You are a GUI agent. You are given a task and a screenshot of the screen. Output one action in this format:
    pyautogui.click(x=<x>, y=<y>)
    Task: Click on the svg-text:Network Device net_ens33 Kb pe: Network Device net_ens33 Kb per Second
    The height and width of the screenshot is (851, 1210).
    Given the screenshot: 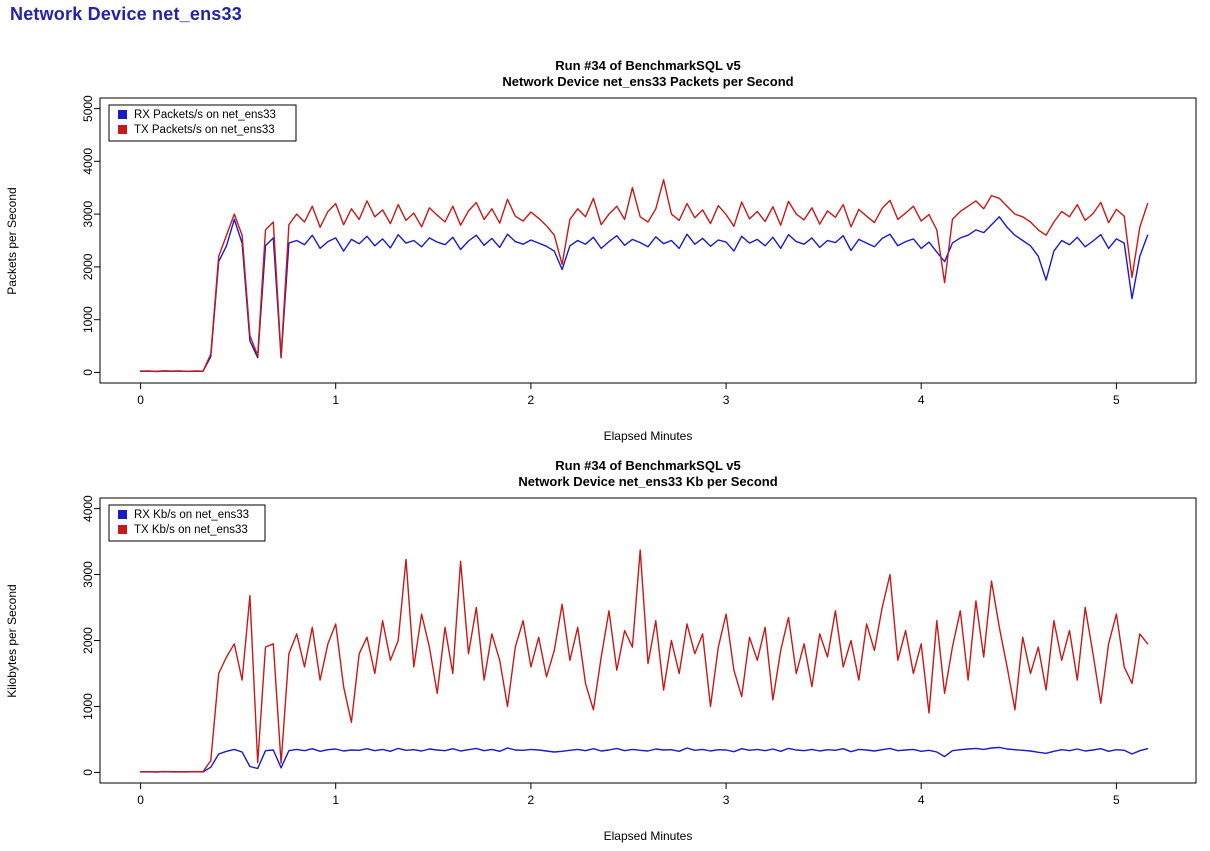 What is the action you would take?
    pyautogui.click(x=647, y=481)
    